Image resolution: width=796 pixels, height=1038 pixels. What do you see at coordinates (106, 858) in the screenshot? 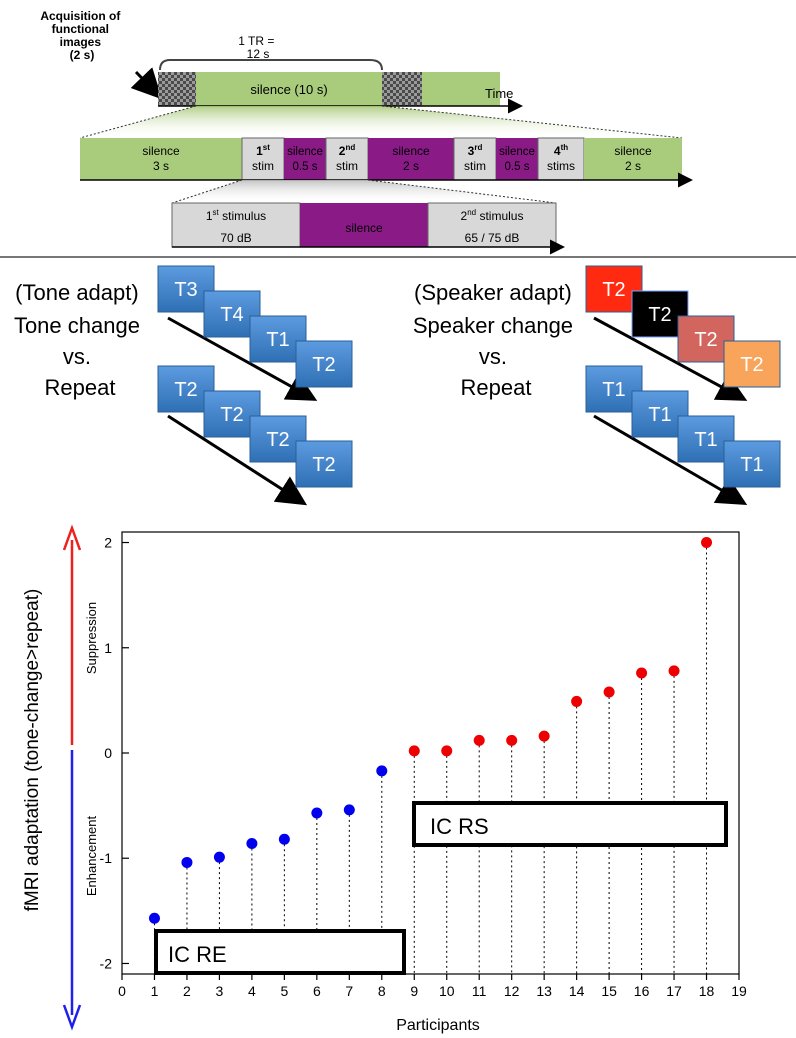
I see `y-tick-label: -1` at bounding box center [106, 858].